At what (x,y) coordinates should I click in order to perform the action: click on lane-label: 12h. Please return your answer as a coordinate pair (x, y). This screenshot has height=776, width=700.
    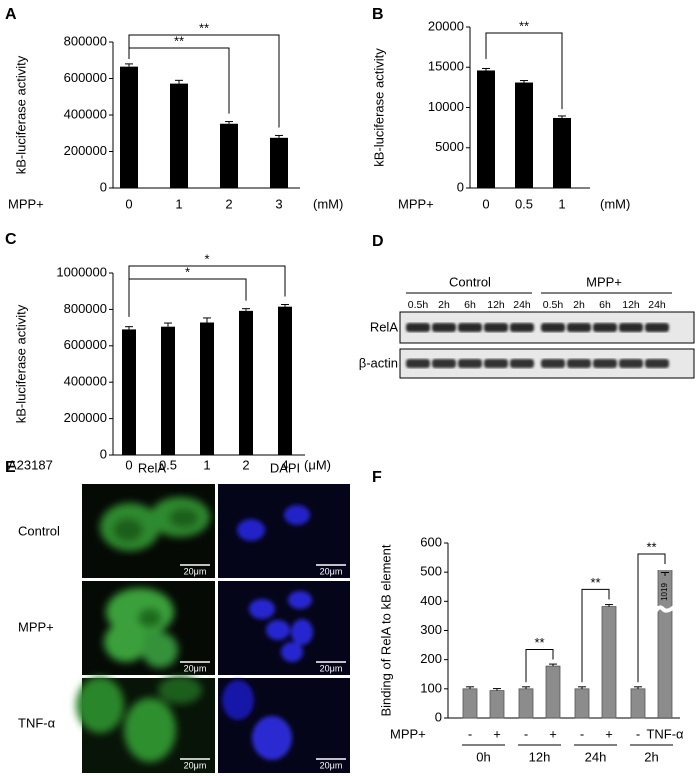
    Looking at the image, I should click on (631, 305).